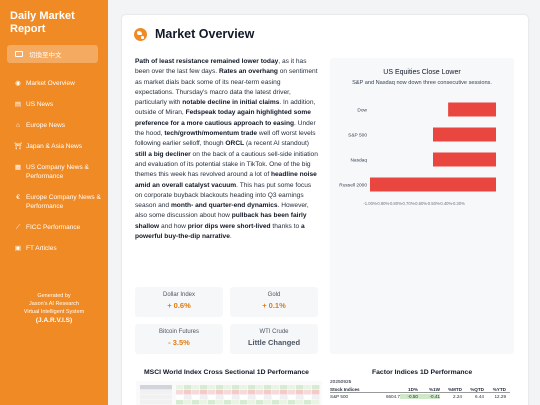  I want to click on chart-category-label: Dow, so click(362, 110).